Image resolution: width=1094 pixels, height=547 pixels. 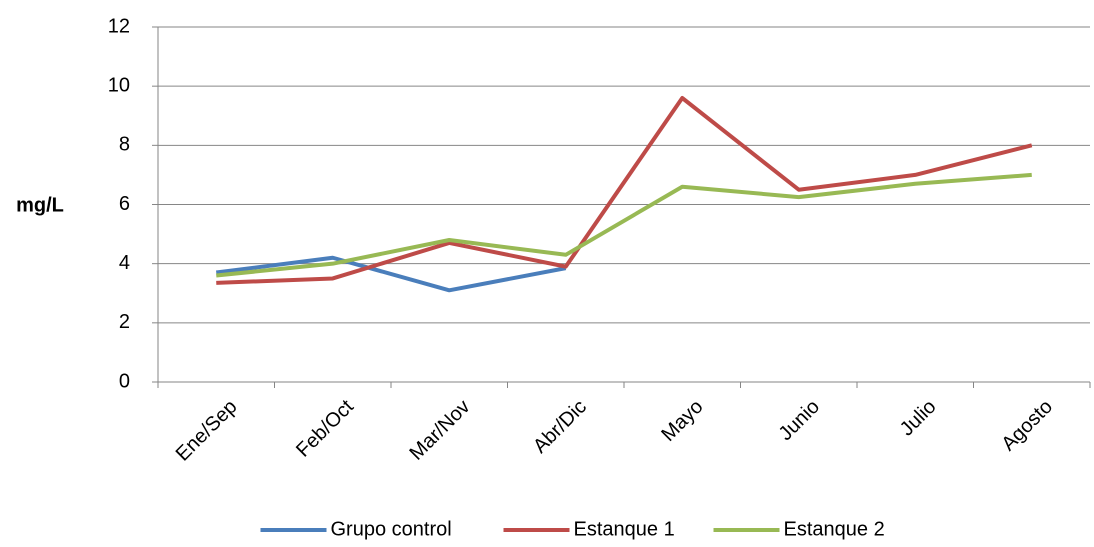 What do you see at coordinates (207, 431) in the screenshot?
I see `x-tick-label: Ene/Sep` at bounding box center [207, 431].